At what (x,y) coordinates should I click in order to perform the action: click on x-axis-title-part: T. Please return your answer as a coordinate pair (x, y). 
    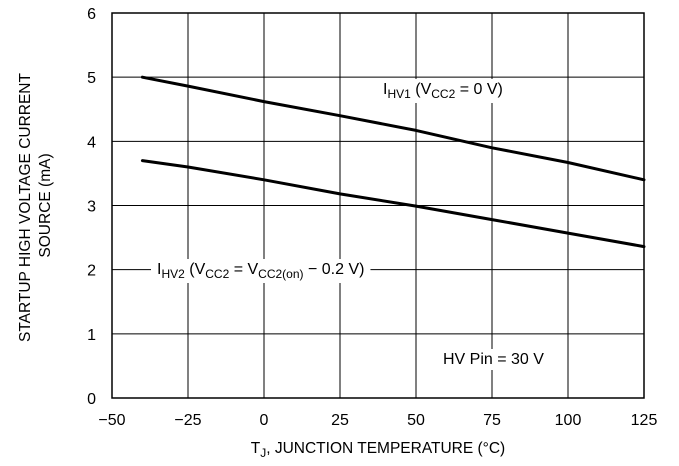
    Looking at the image, I should click on (256, 448).